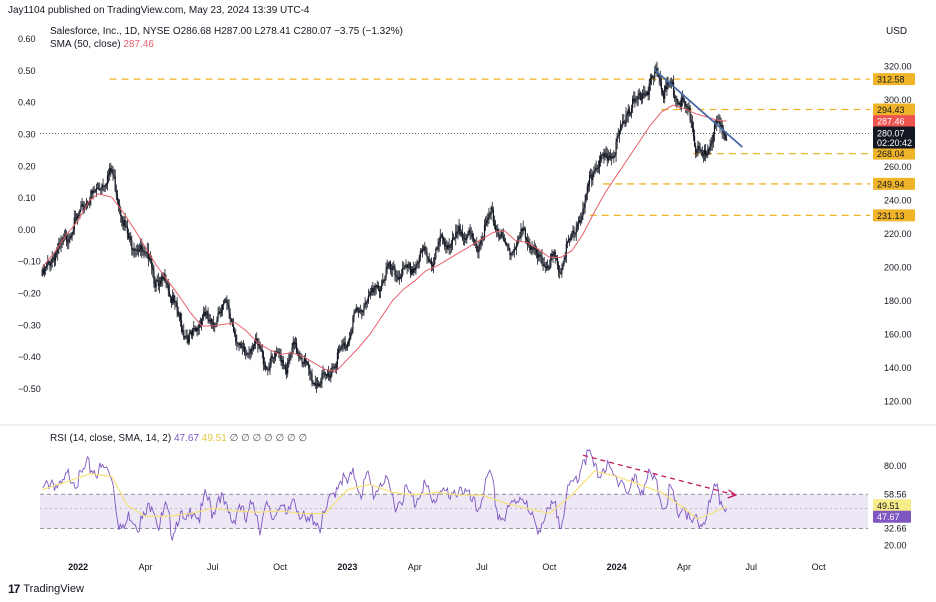 The width and height of the screenshot is (936, 602). I want to click on rsi-legend-sma-value: 49.51, so click(214, 438).